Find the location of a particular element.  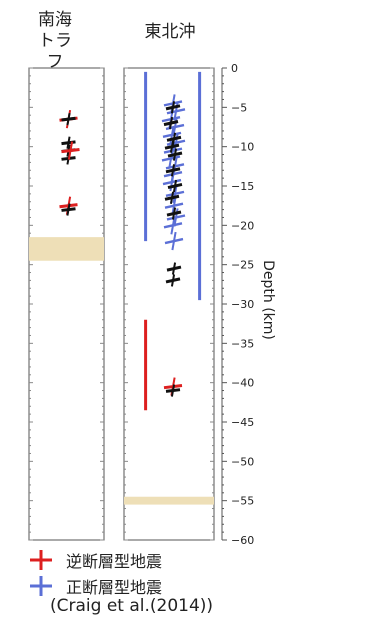

legend-label-reverse: 逆断層型地震 is located at coordinates (114, 561).